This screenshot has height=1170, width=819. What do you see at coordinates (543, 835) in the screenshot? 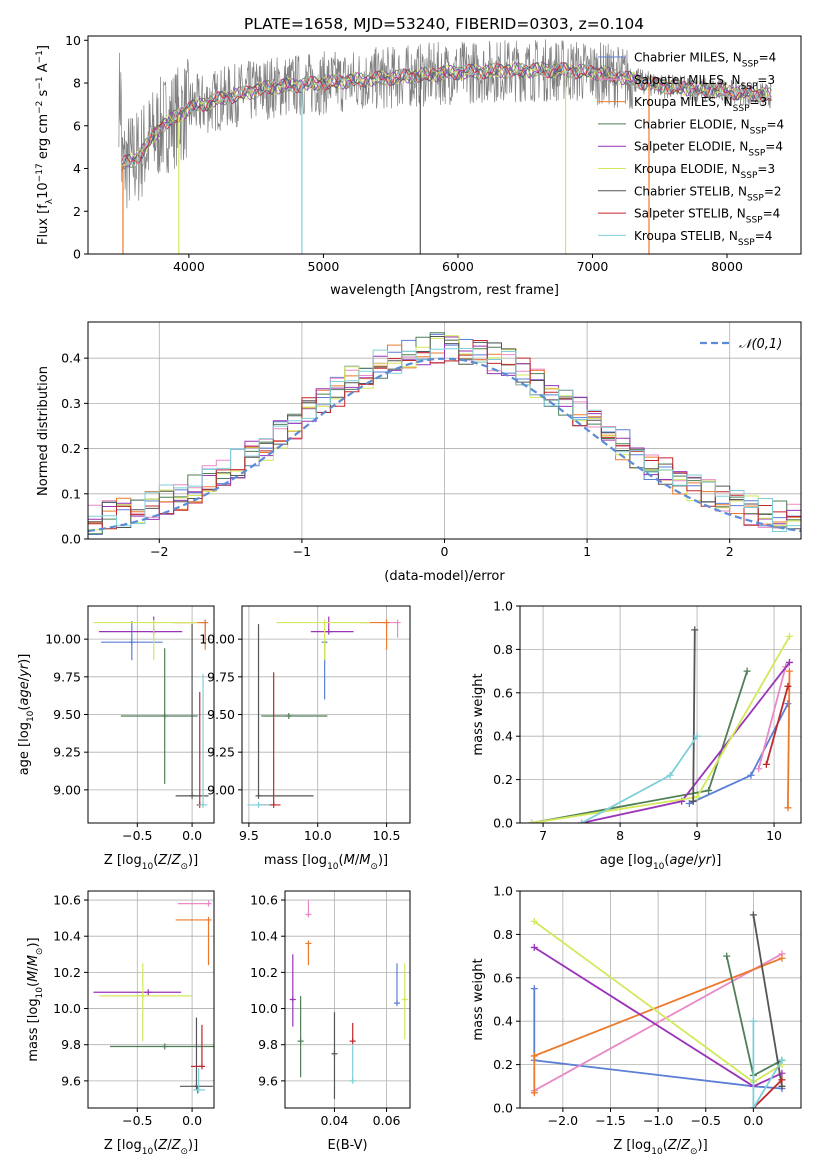
I see `x-tick-label: 7` at bounding box center [543, 835].